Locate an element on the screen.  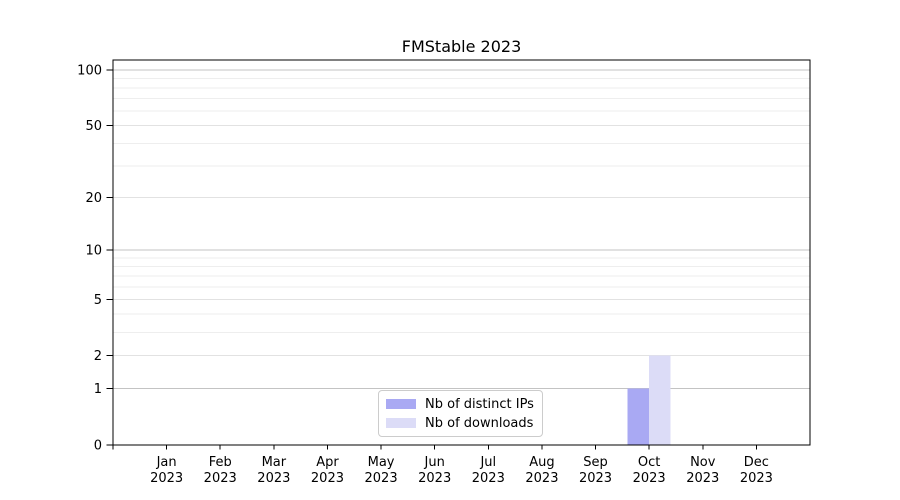
x-tick-label-month: Jul is located at coordinates (487, 462).